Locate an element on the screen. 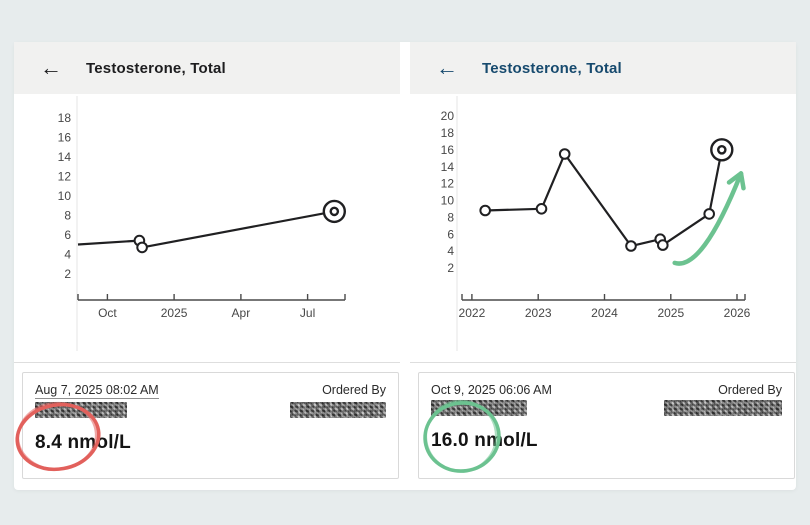  x-tick-label: 2026 is located at coordinates (737, 313).